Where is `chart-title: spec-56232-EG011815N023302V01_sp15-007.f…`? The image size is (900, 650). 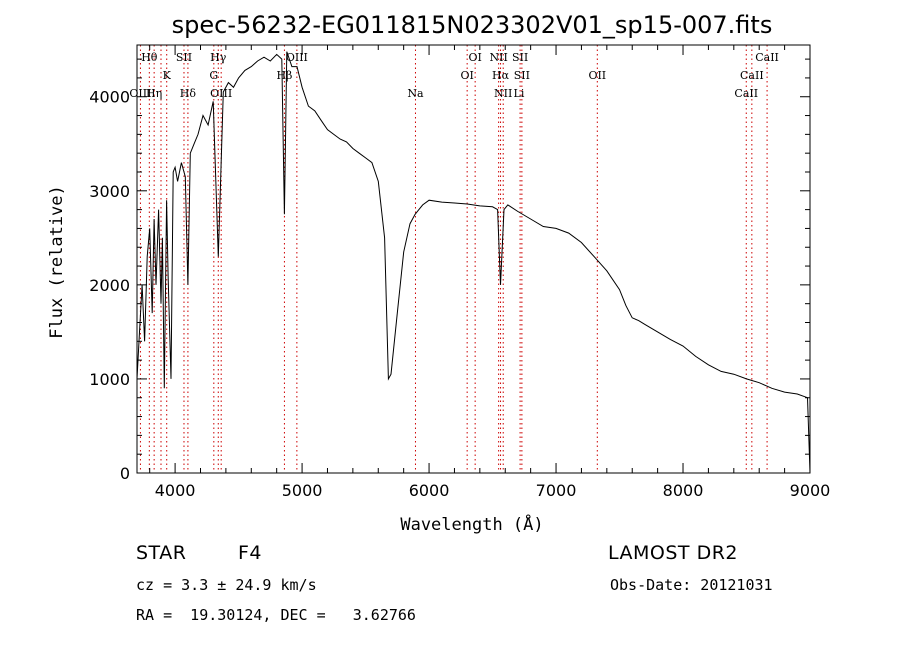 chart-title: spec-56232-EG011815N023302V01_sp15-007.f… is located at coordinates (472, 25).